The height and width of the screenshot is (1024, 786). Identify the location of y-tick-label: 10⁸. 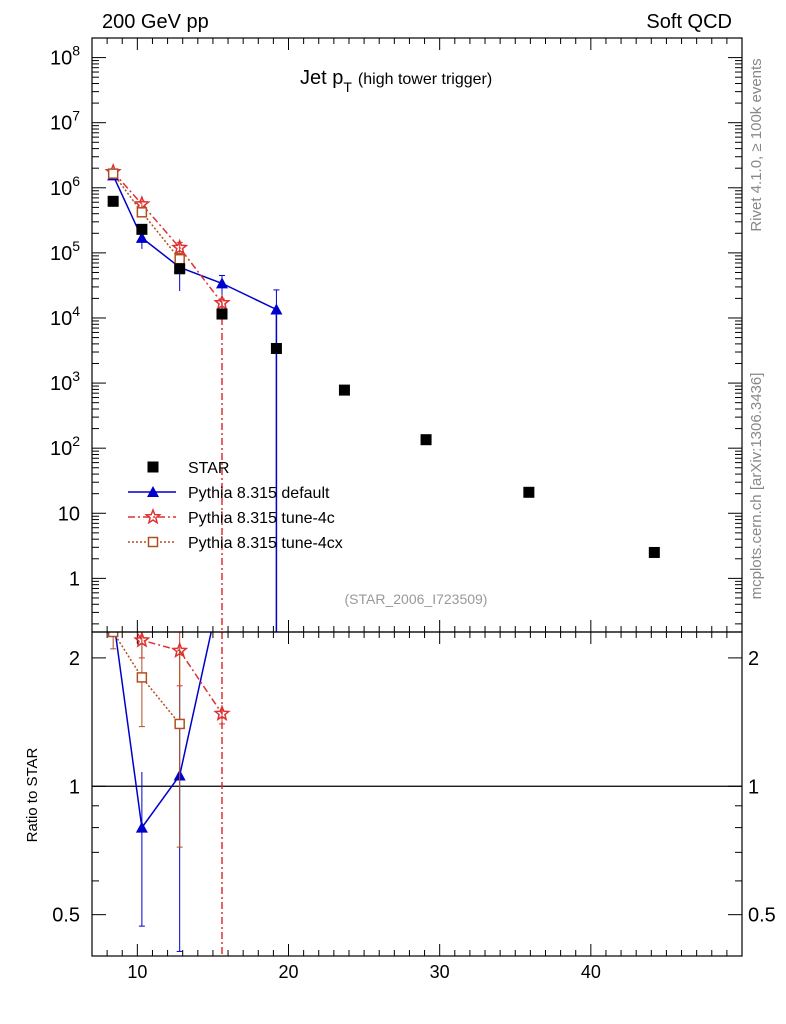
(65, 56).